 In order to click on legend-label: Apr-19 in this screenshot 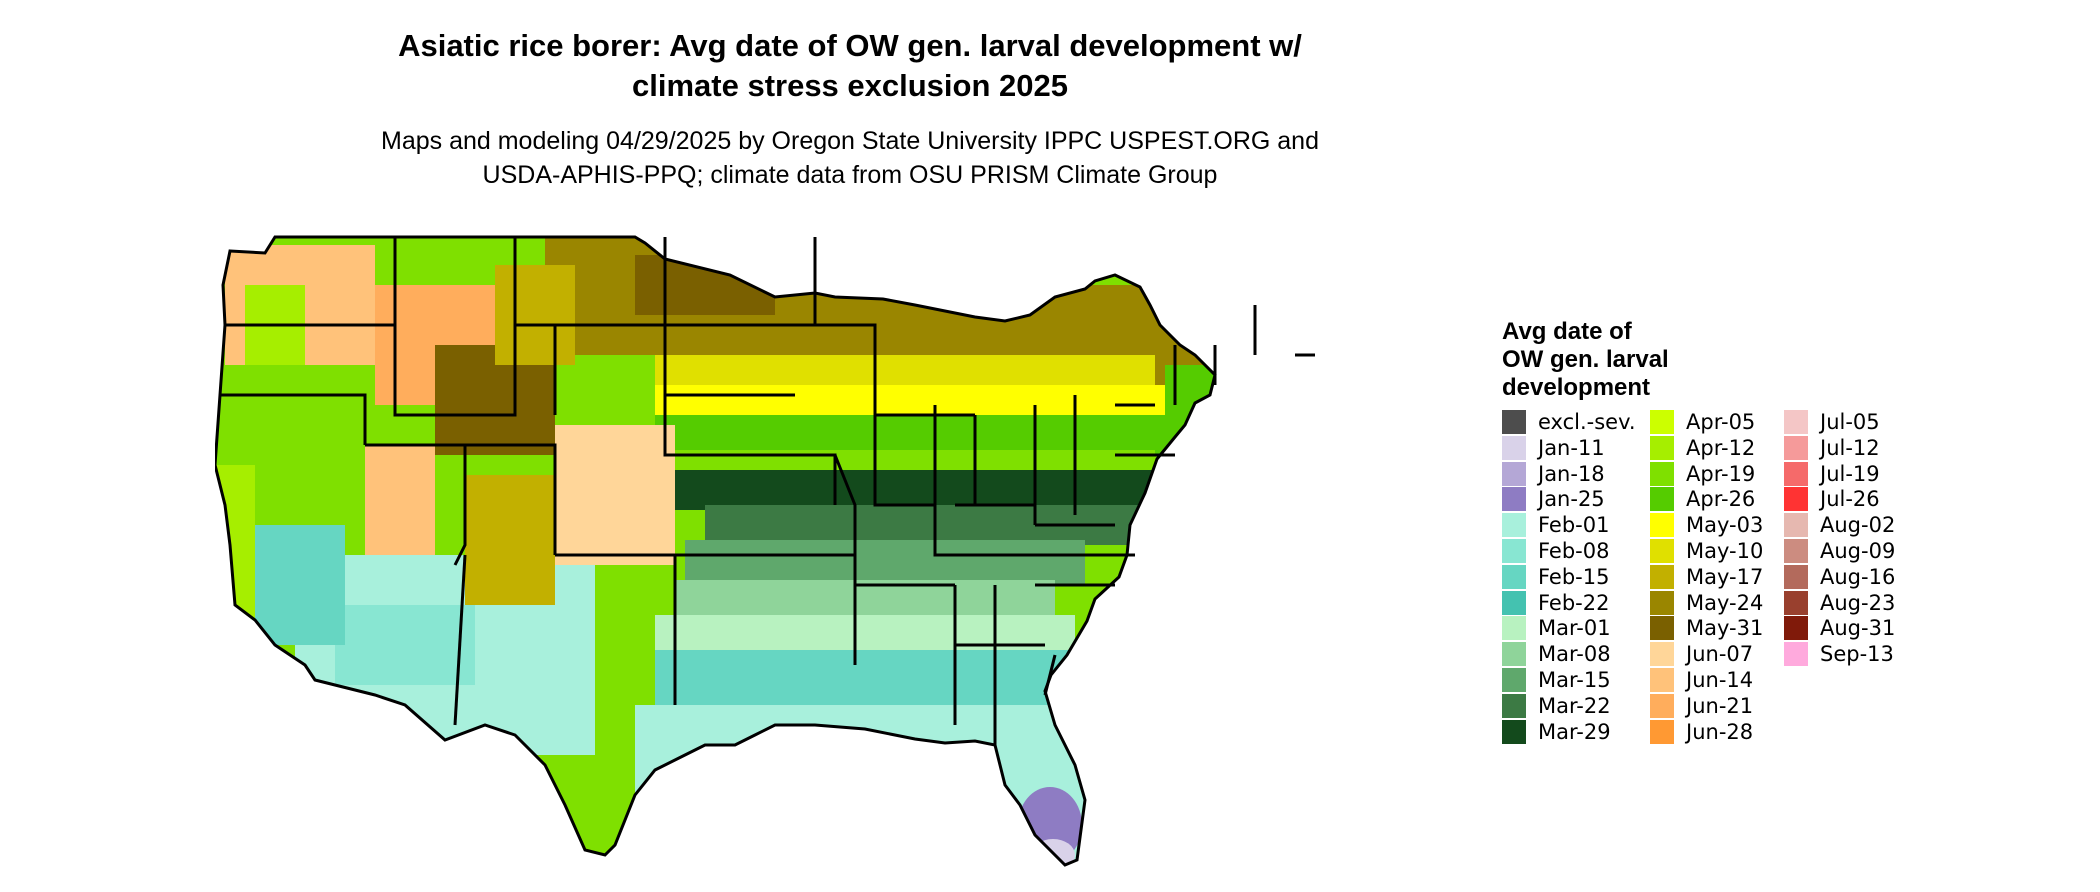, I will do `click(1721, 473)`.